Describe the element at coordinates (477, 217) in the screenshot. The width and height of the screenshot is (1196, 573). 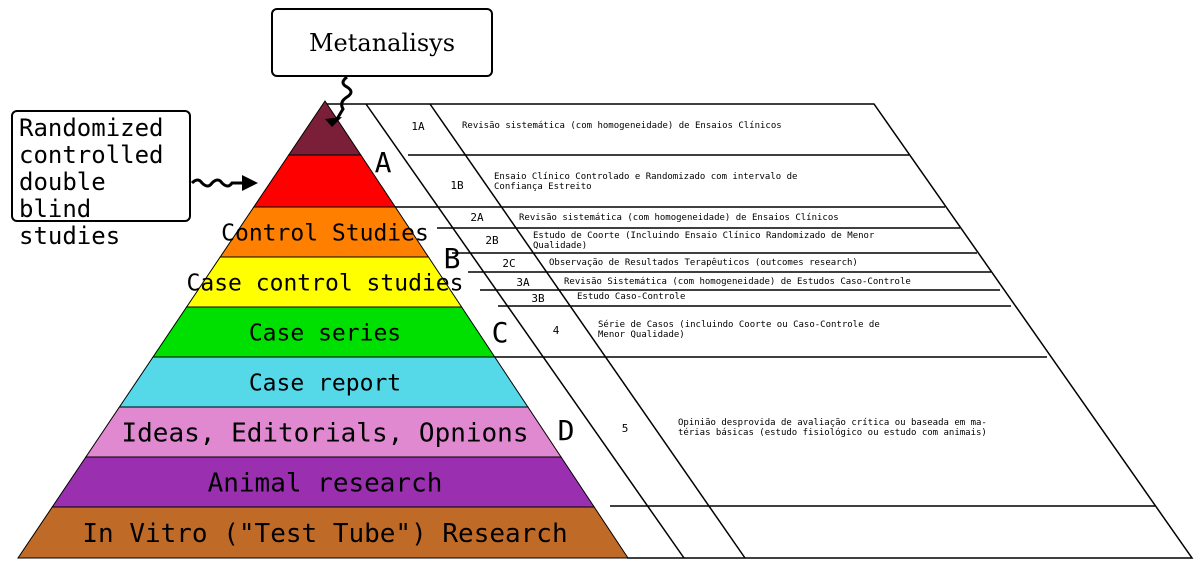
I see `level-code: 2A` at that location.